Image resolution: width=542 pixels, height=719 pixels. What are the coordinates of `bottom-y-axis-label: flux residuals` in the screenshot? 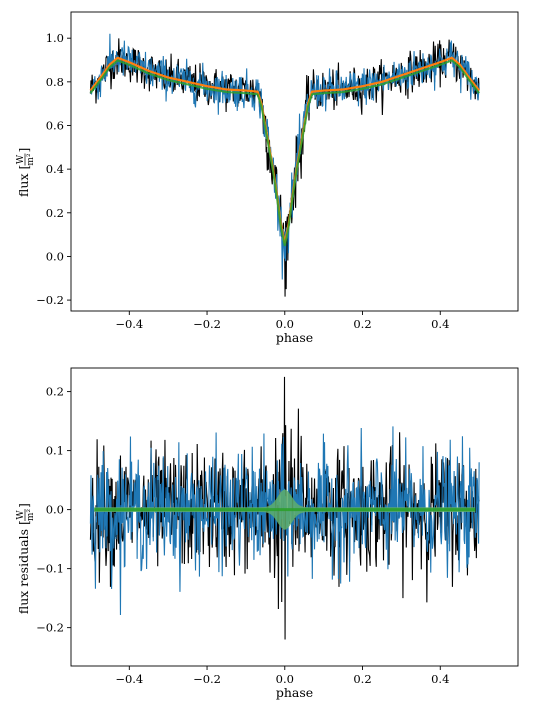 It's located at (23, 571).